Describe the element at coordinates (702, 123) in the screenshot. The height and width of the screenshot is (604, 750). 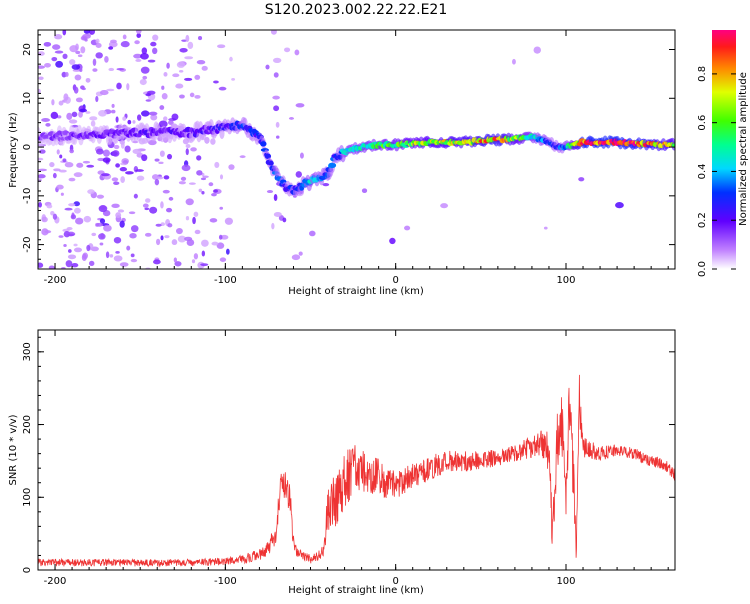
I see `colorbar-tick-label: 0.6` at that location.